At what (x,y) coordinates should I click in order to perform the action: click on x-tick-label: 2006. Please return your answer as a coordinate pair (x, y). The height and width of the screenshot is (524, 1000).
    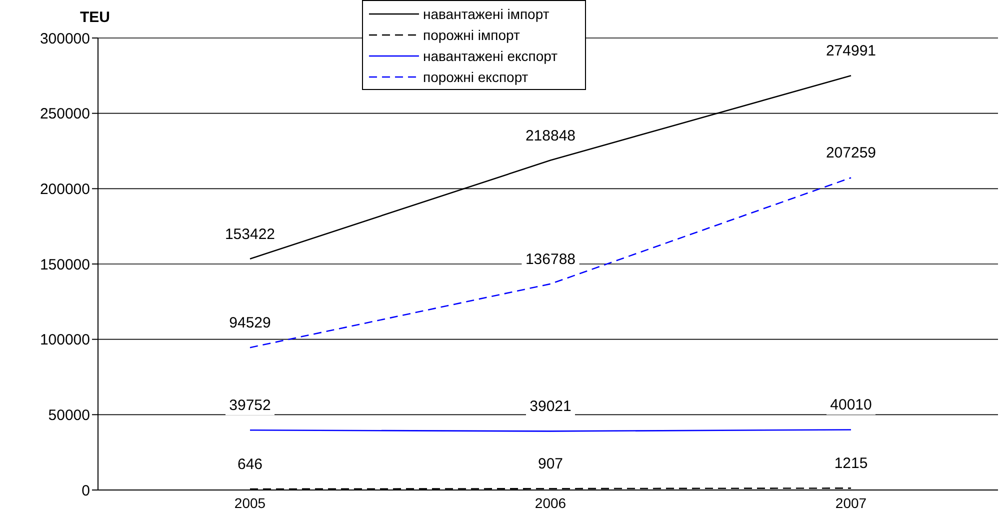
    Looking at the image, I should click on (550, 502).